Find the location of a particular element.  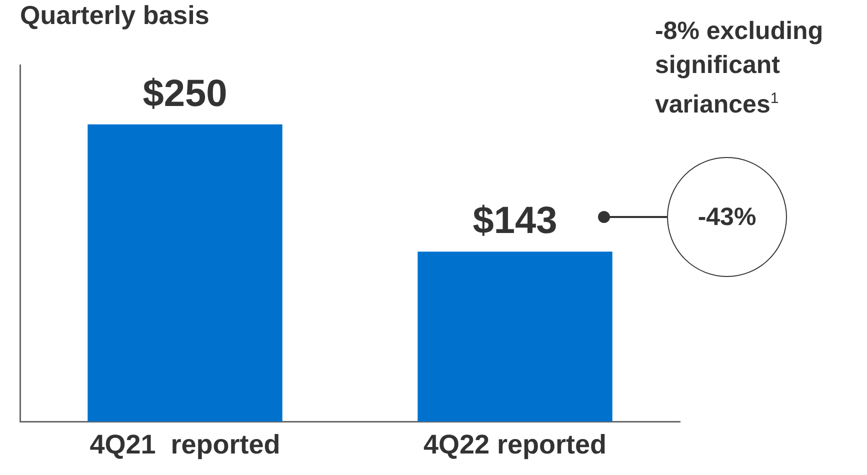

data-label: $250 is located at coordinates (185, 93).